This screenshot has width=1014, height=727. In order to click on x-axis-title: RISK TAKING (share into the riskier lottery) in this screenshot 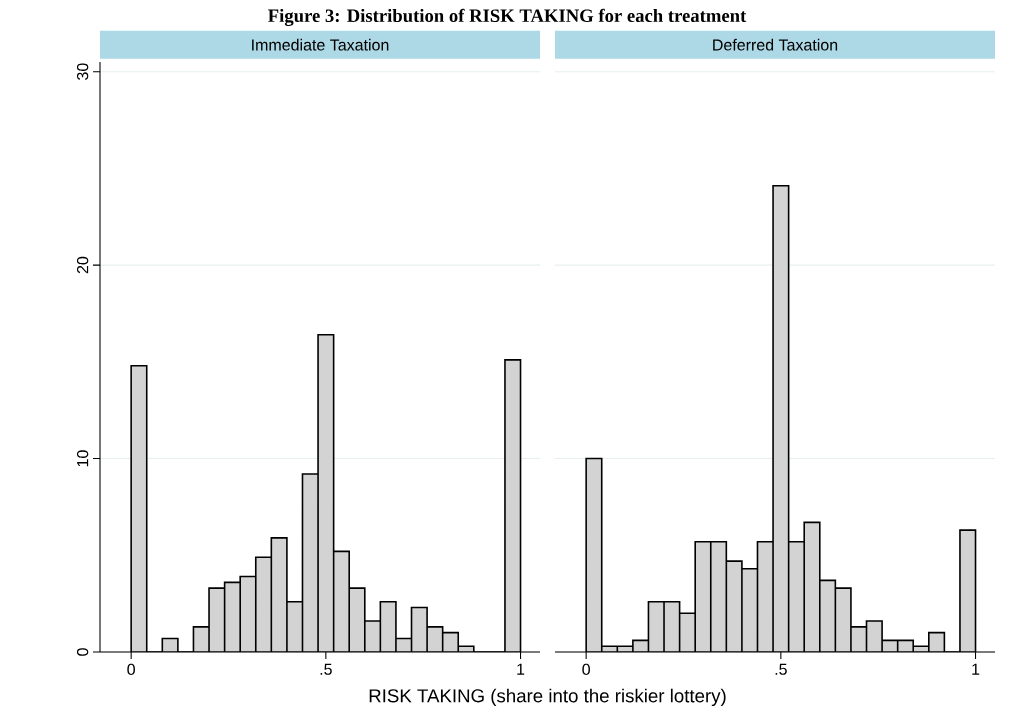, I will do `click(547, 697)`.